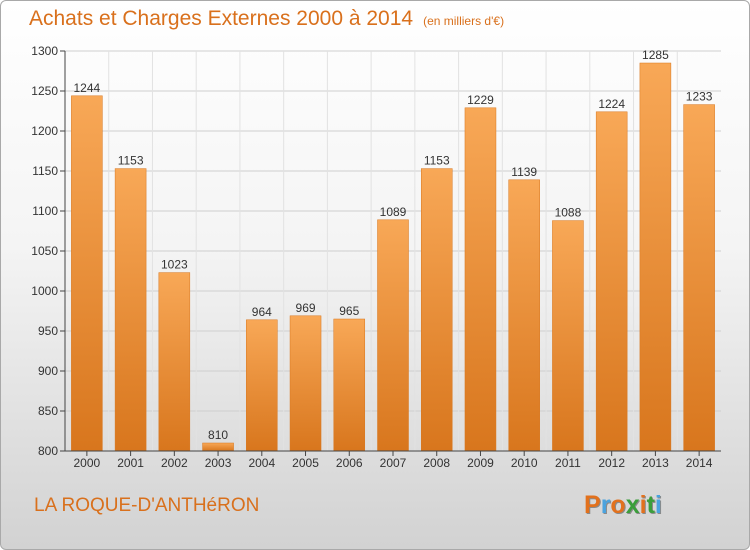 Image resolution: width=750 pixels, height=550 pixels. I want to click on logo-letter: o, so click(618, 505).